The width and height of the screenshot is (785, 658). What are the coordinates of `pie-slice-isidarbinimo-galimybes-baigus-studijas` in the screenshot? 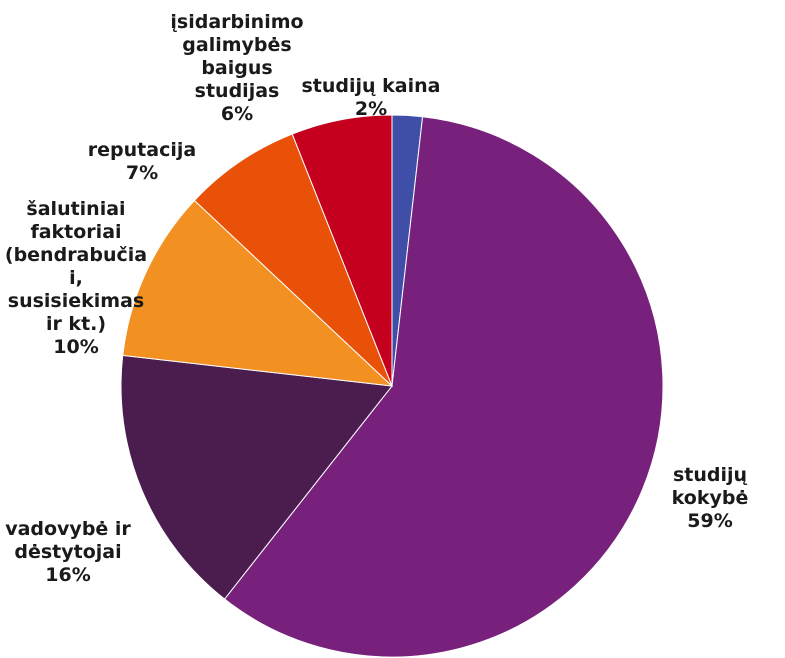 It's located at (342, 250).